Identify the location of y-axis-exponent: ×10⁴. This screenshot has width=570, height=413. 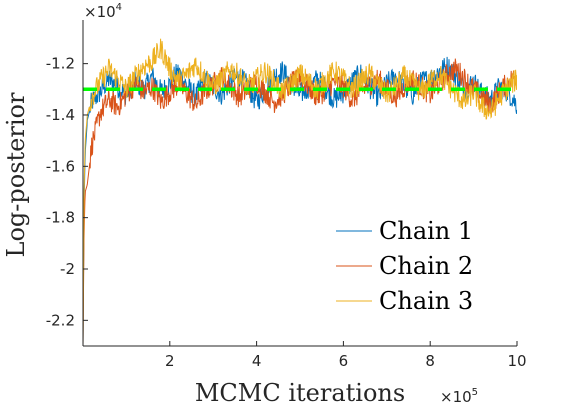
(103, 11).